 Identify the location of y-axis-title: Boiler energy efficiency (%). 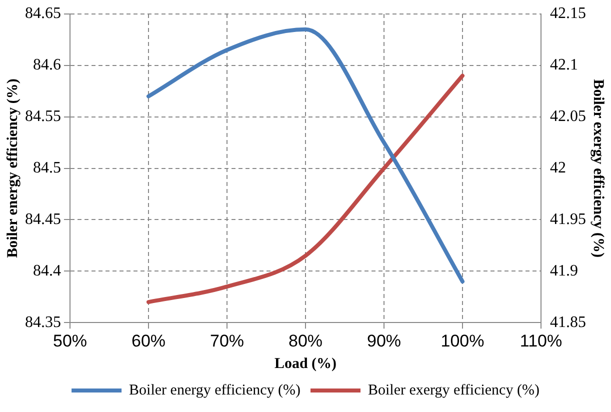
(12, 168).